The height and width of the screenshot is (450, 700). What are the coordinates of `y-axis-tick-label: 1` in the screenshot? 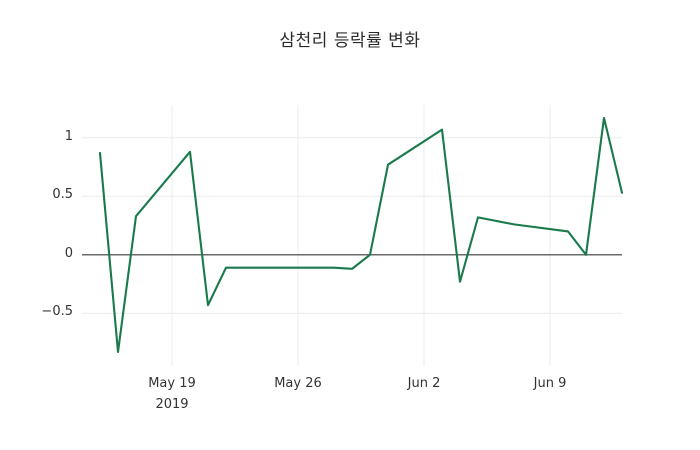 It's located at (68, 136).